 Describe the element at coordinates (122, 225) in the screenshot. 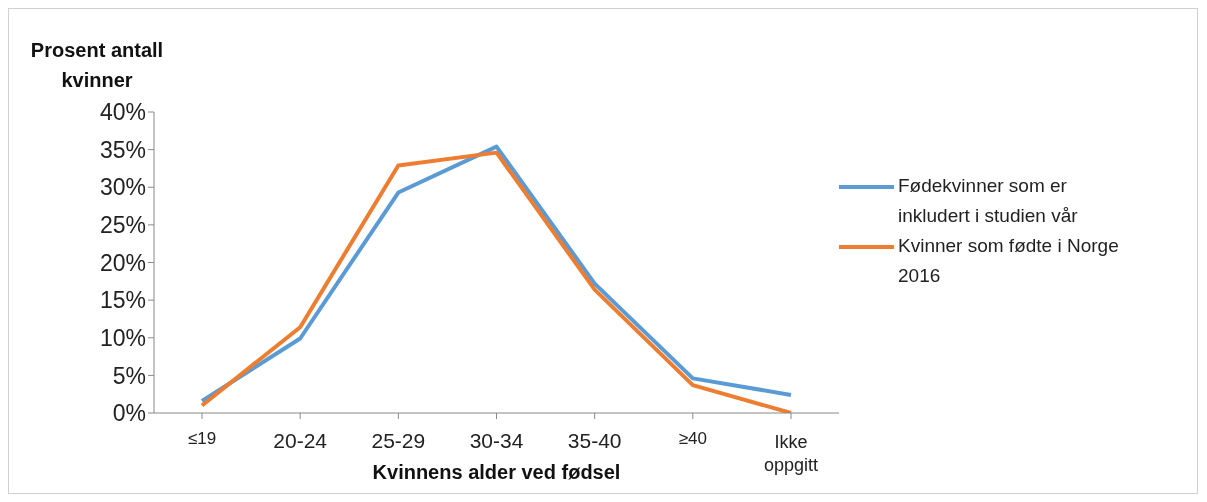

I see `y-tick-label: 25%` at that location.